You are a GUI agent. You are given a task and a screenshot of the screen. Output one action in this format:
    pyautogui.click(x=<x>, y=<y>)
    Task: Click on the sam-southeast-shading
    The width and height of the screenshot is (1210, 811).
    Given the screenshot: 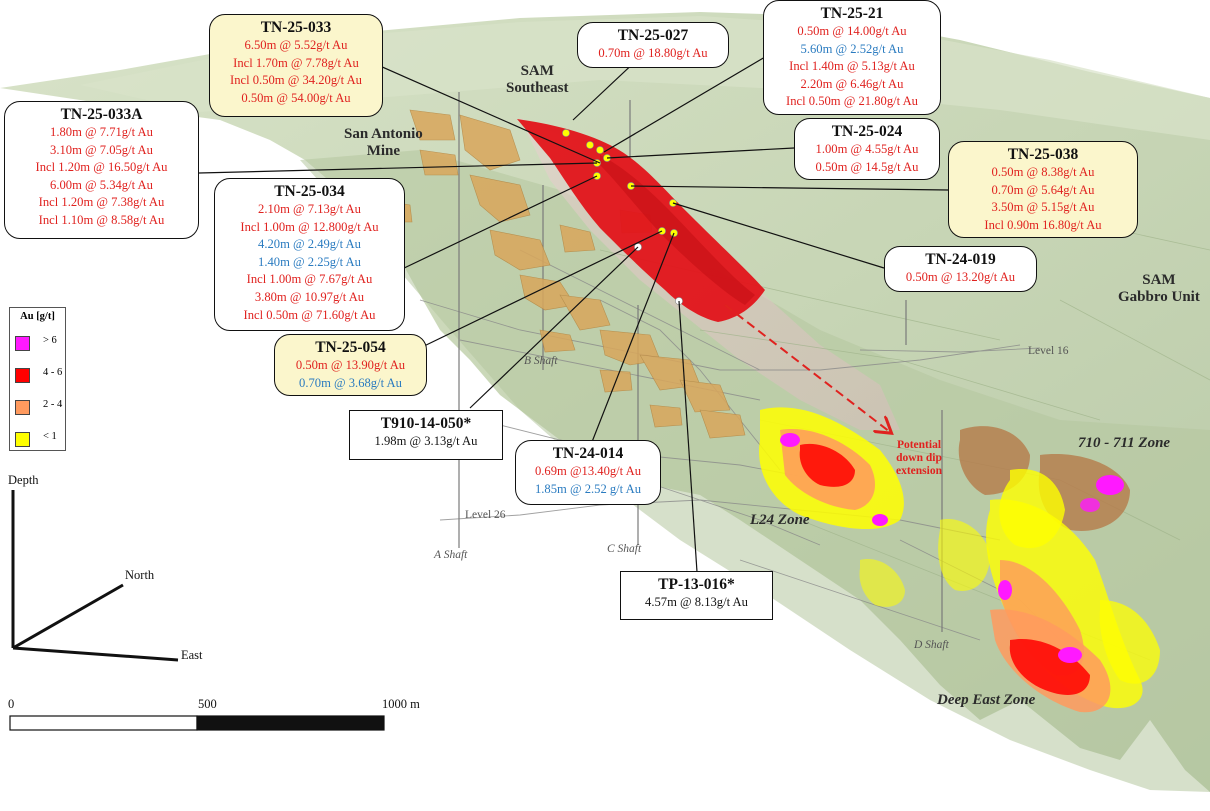 What is the action you would take?
    pyautogui.click(x=677, y=230)
    